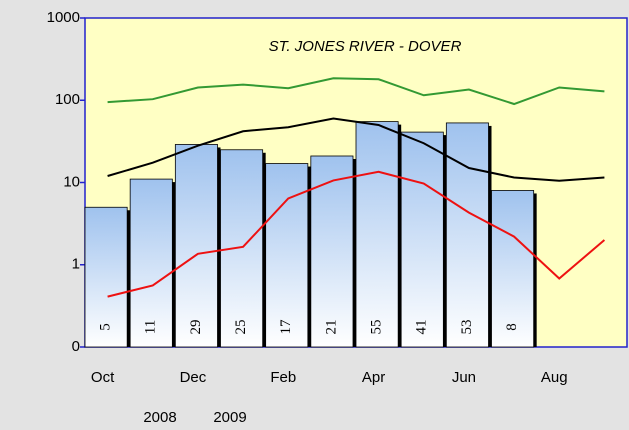  What do you see at coordinates (76, 346) in the screenshot?
I see `y-tick-label: 0` at bounding box center [76, 346].